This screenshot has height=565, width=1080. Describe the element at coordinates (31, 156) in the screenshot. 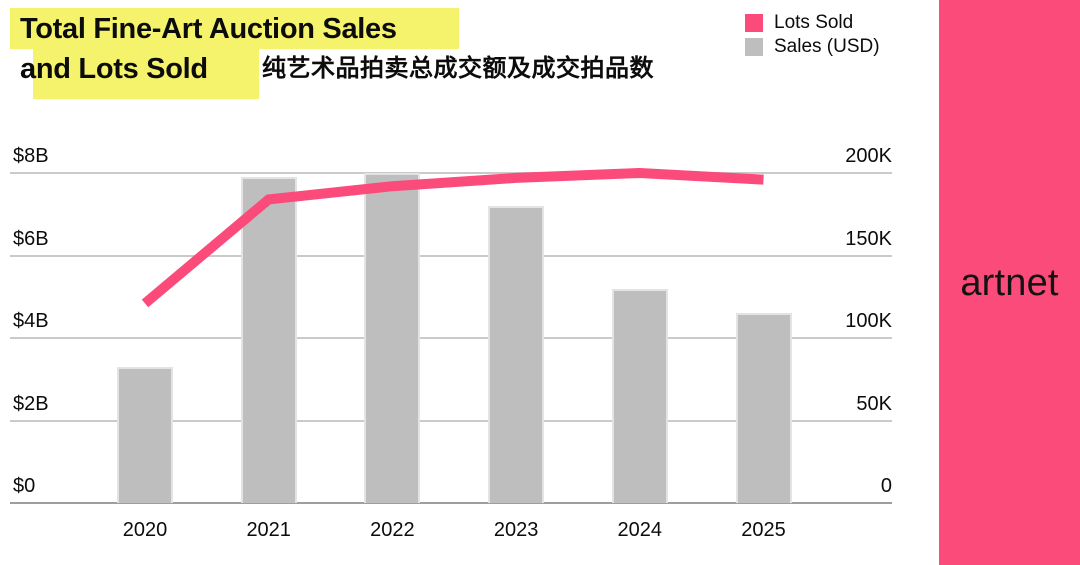

I see `y-tick-left-$8B: $8B` at that location.